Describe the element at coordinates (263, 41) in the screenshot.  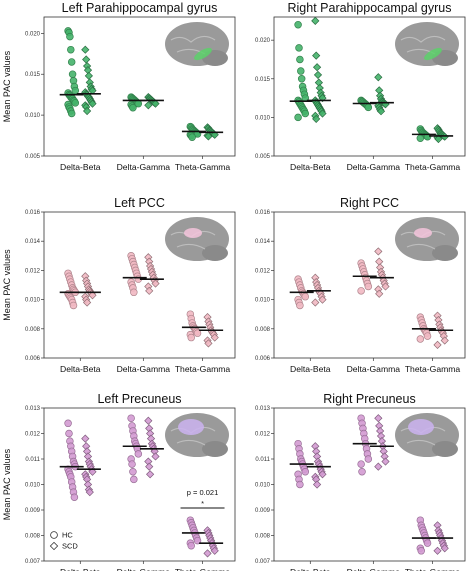
I see `y-tick-label: 0.020` at that location.